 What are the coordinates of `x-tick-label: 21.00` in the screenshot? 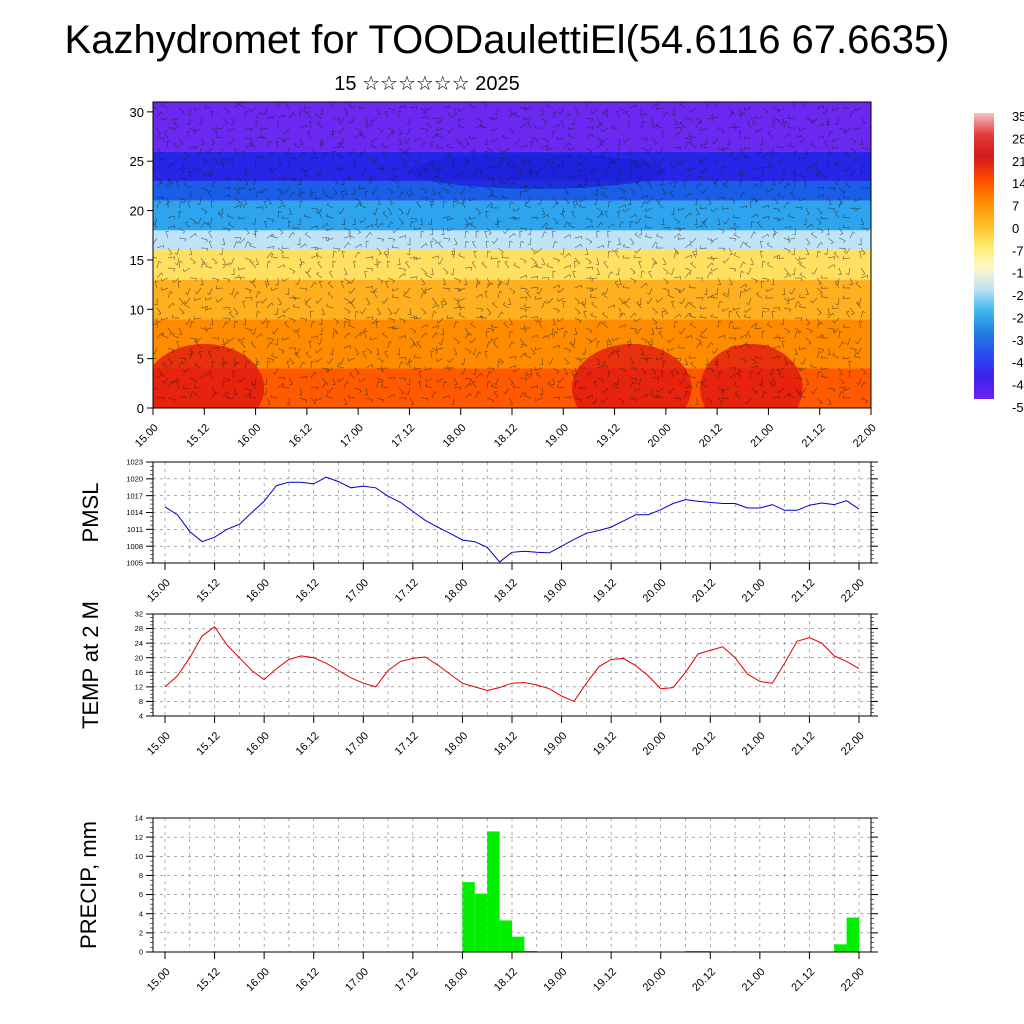 It's located at (762, 436).